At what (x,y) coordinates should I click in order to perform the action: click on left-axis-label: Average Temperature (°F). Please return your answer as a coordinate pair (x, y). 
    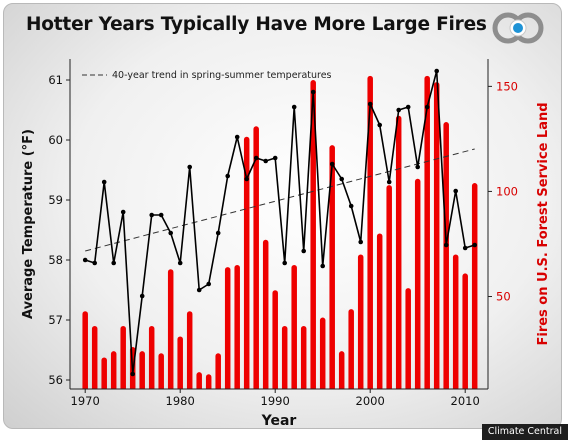
    Looking at the image, I should click on (28, 224).